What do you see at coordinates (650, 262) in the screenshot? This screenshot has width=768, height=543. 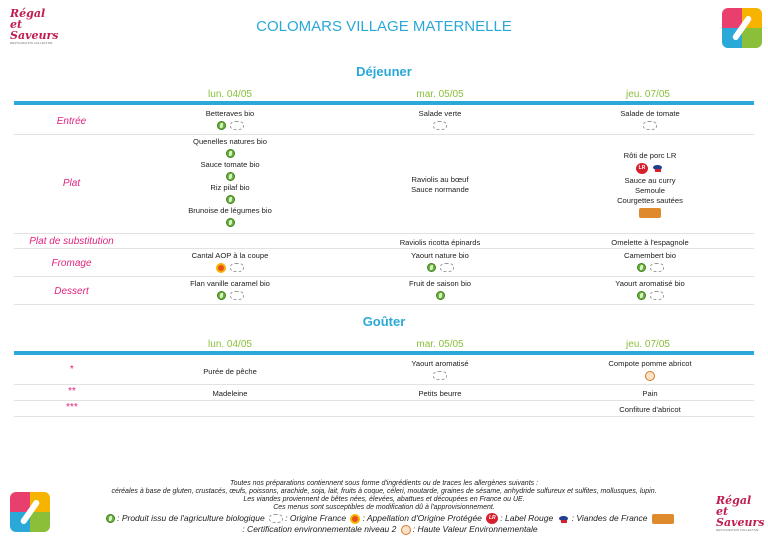 I see `cell-fromage-thu: Camembert bio` at bounding box center [650, 262].